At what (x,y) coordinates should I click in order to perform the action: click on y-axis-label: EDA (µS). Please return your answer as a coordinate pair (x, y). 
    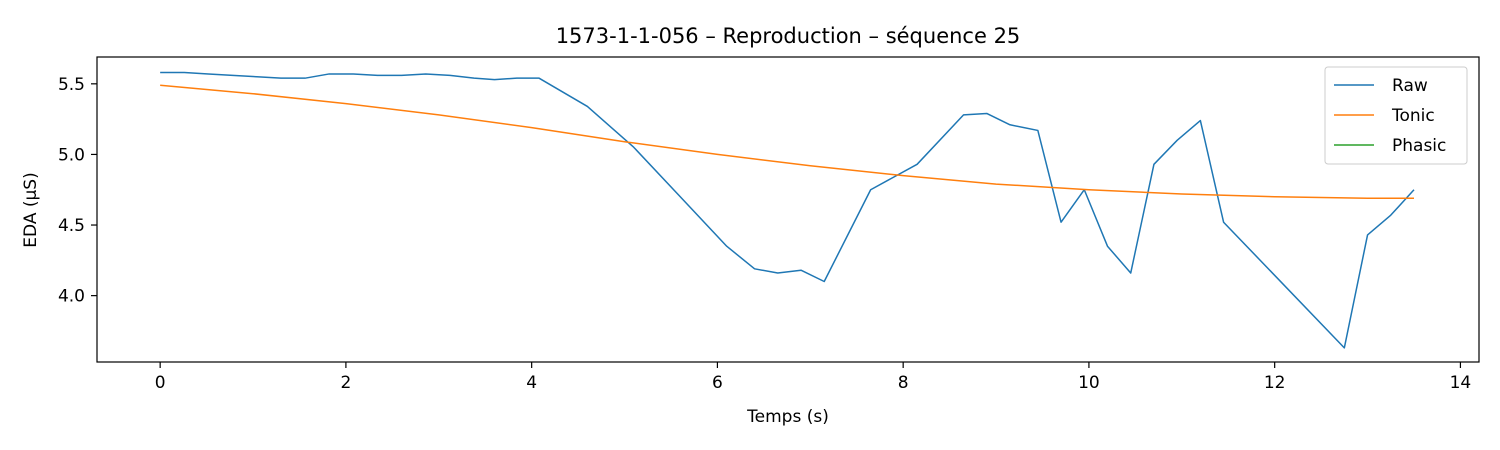
    Looking at the image, I should click on (31, 209).